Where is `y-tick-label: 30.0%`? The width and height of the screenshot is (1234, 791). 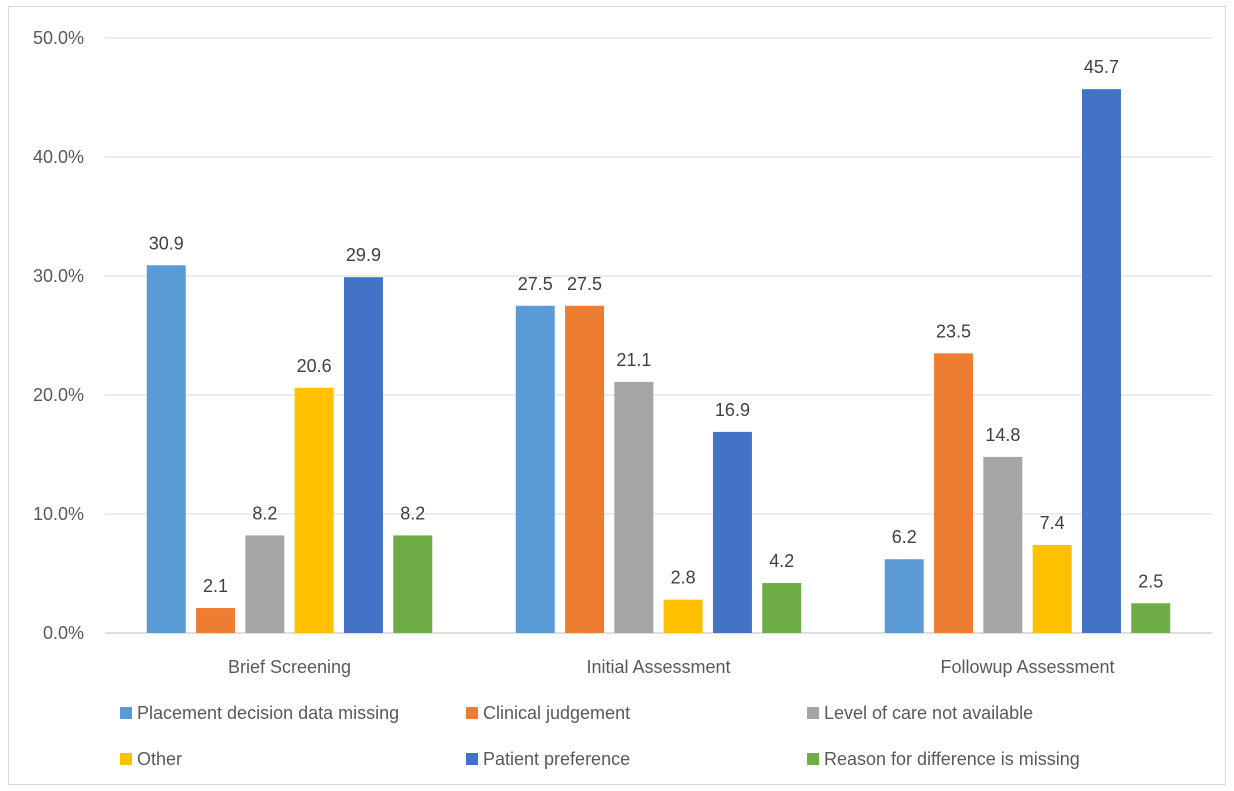 y-tick-label: 30.0% is located at coordinates (58, 276).